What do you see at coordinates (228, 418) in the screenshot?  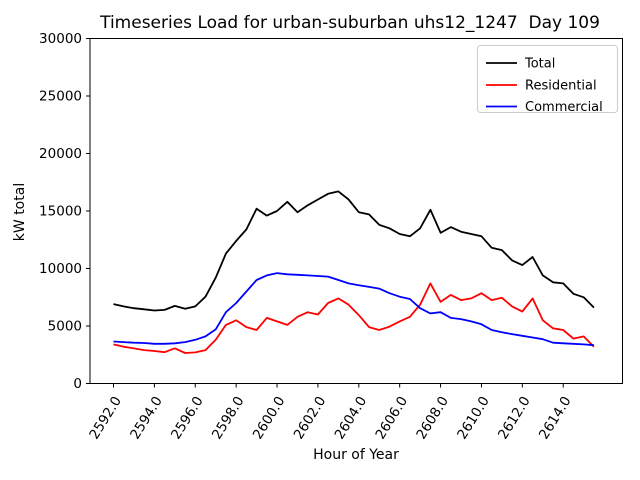 I see `x-tick-label: 2598.0` at bounding box center [228, 418].